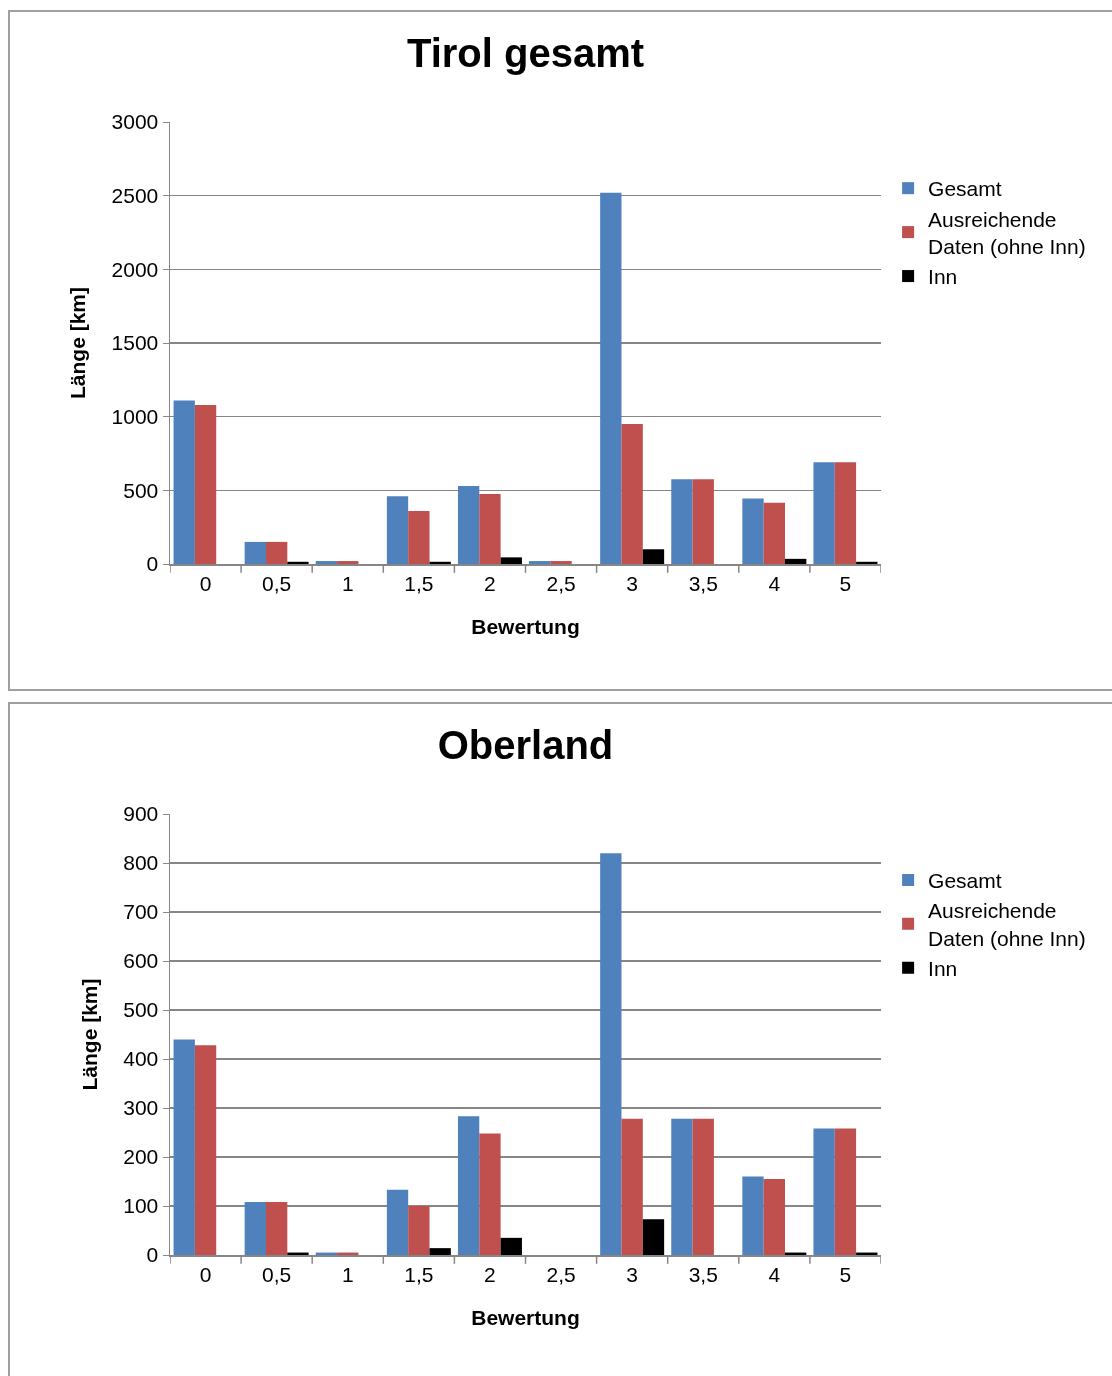 Image resolution: width=1112 pixels, height=1376 pixels. I want to click on y-tick-label: 1000, so click(135, 417).